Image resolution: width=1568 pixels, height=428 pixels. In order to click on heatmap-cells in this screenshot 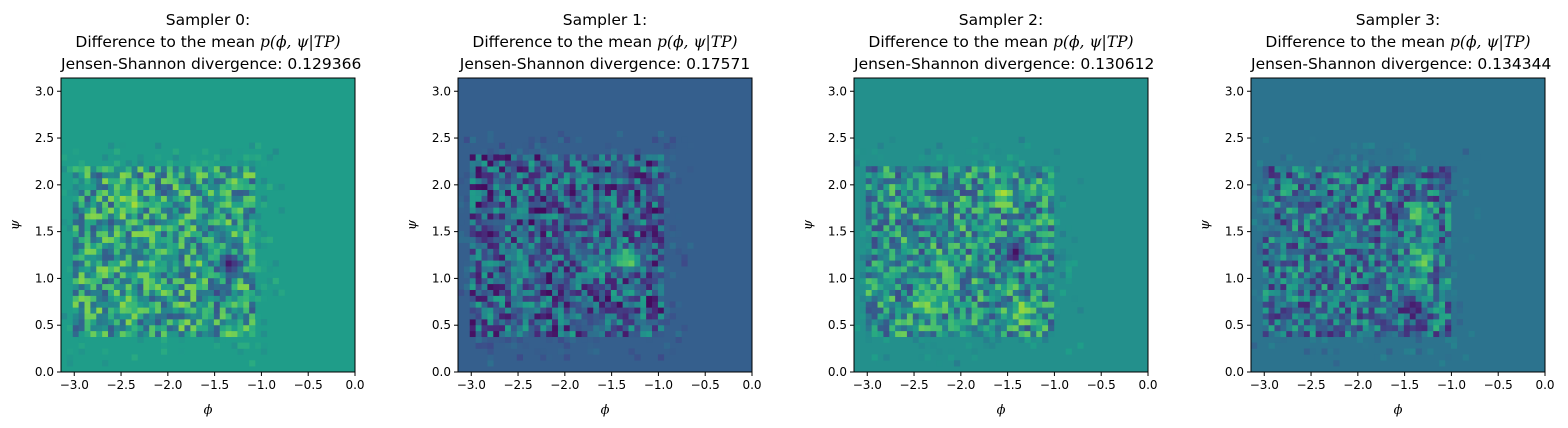, I will do `click(208, 225)`.